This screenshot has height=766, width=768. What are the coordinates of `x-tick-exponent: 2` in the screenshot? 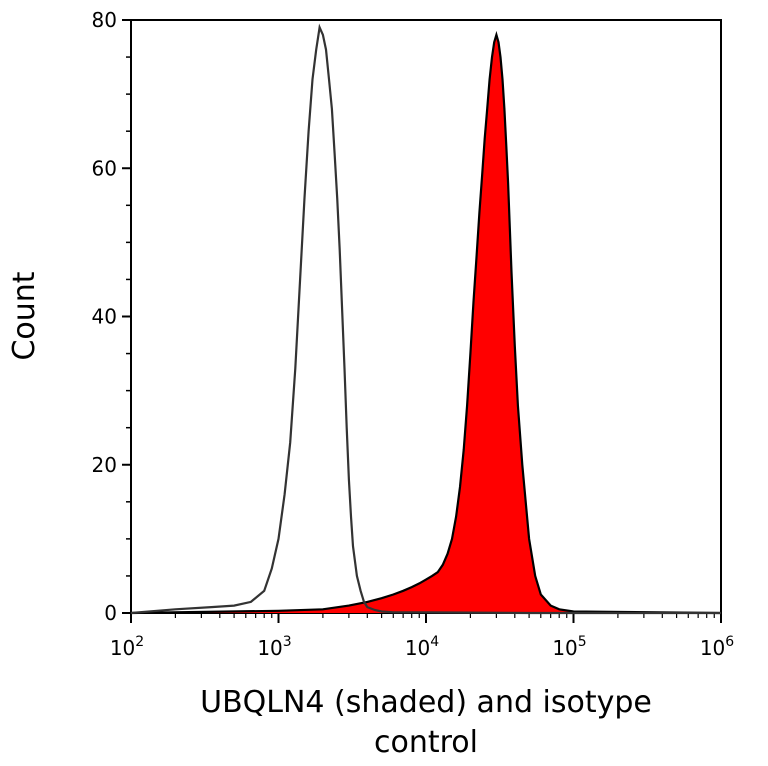 It's located at (139, 642).